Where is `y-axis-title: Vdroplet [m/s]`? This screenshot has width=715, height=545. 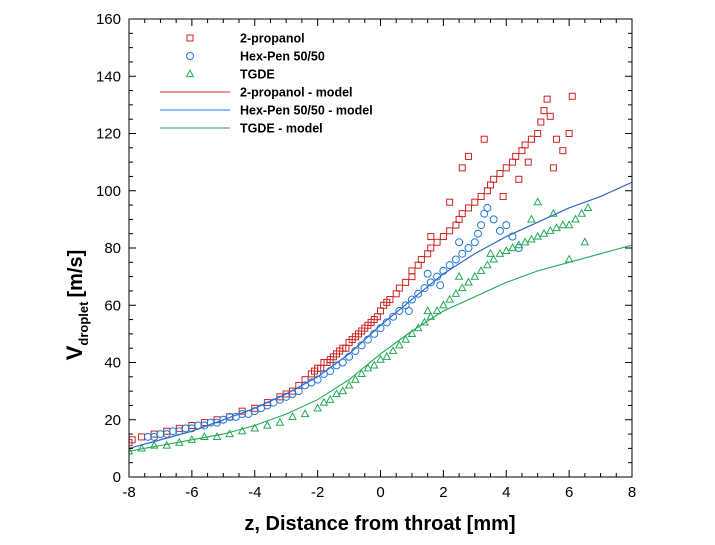 y-axis-title: Vdroplet [m/s] is located at coordinates (76, 305).